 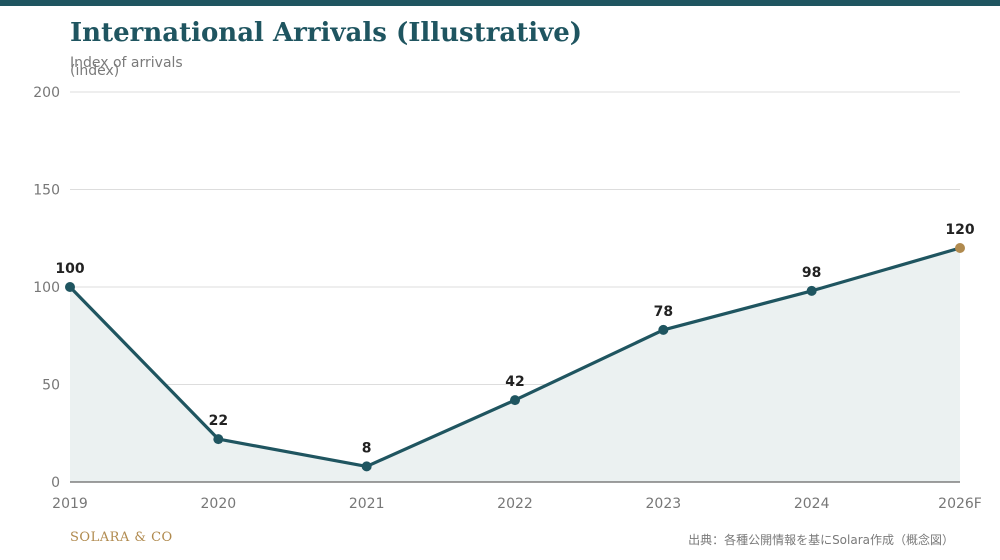 I want to click on y-axis-unit-label: (index), so click(x=95, y=71).